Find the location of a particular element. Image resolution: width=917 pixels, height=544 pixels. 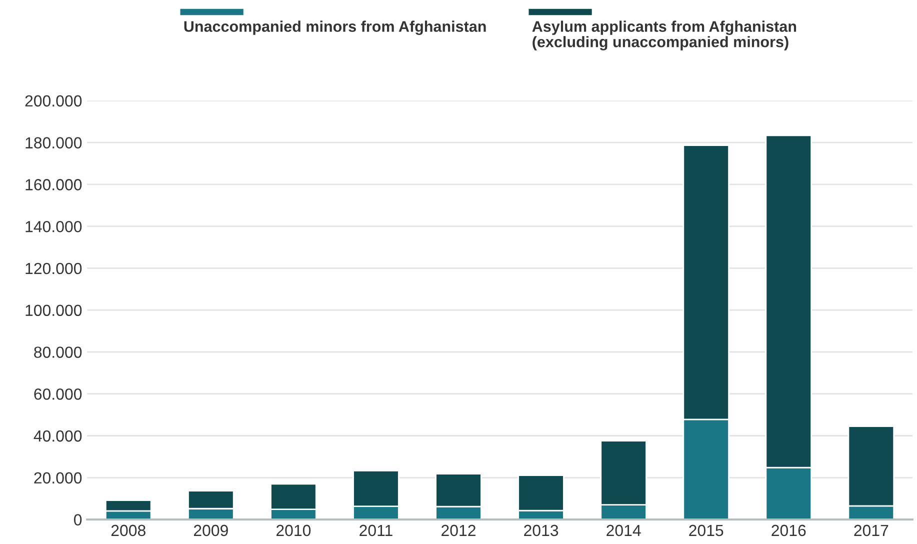

y-tick-label: 0 is located at coordinates (78, 520).